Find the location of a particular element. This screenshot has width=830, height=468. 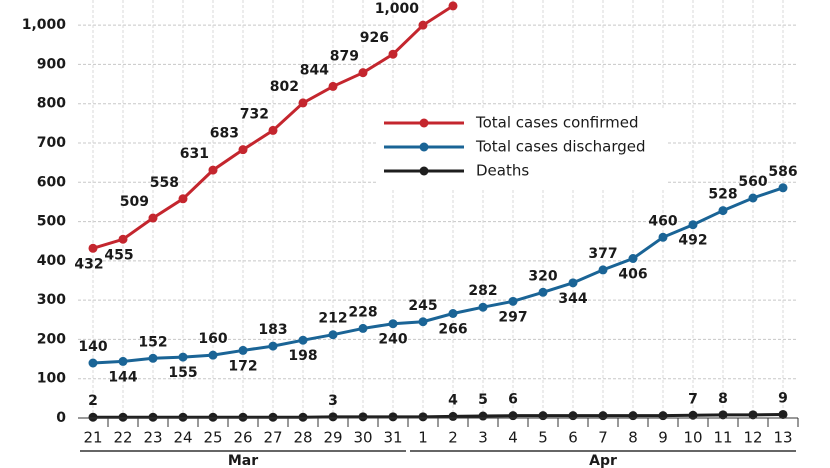

series-line is located at coordinates (438, 415).